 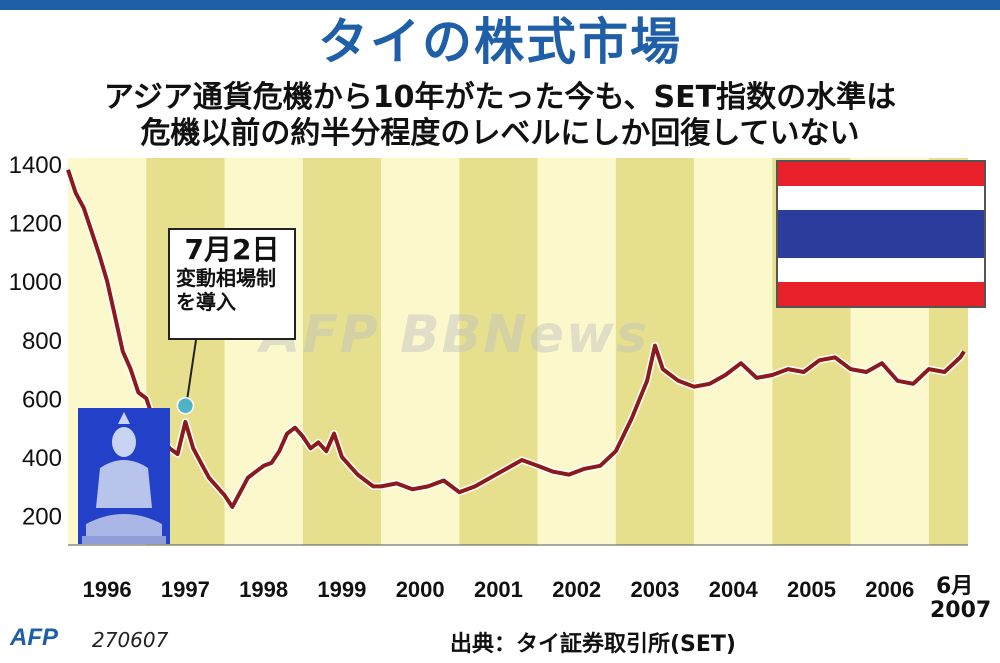 I want to click on y-tick-label: 200, so click(x=42, y=517).